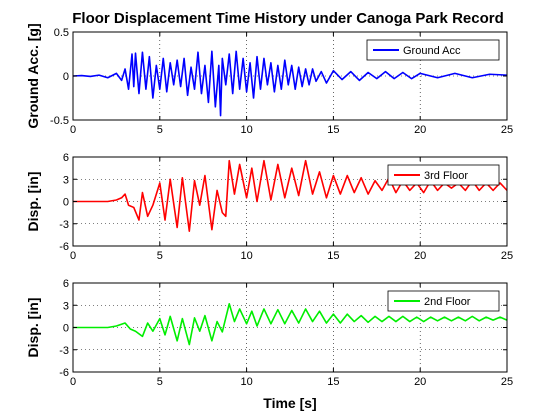 This screenshot has height=420, width=560. I want to click on legend-label: 3rd Floor, so click(446, 176).